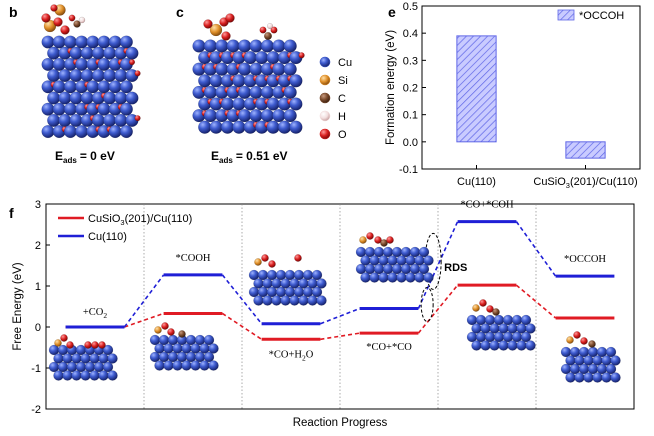  I want to click on legend-atom-c-icon, so click(325, 98).